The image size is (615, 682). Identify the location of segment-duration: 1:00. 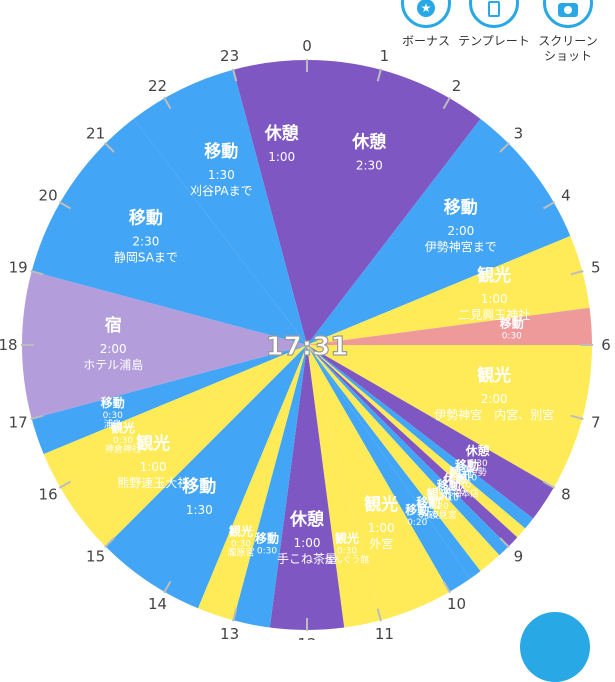
(281, 157).